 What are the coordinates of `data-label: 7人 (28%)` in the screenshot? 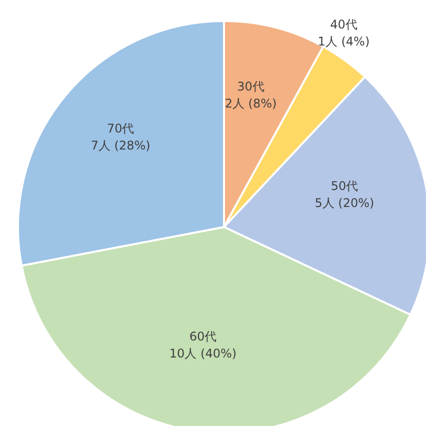 It's located at (120, 145).